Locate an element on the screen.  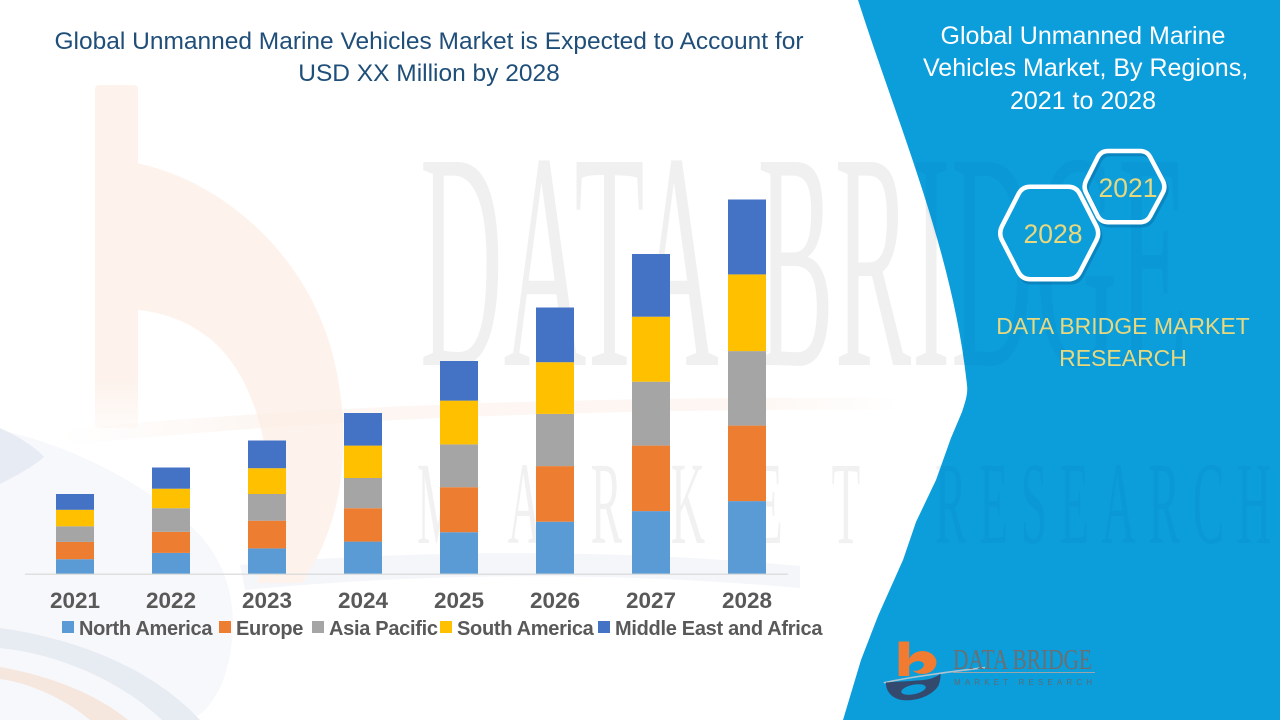
svg-text: MARKET RESEARCH is located at coordinates (1023, 682).